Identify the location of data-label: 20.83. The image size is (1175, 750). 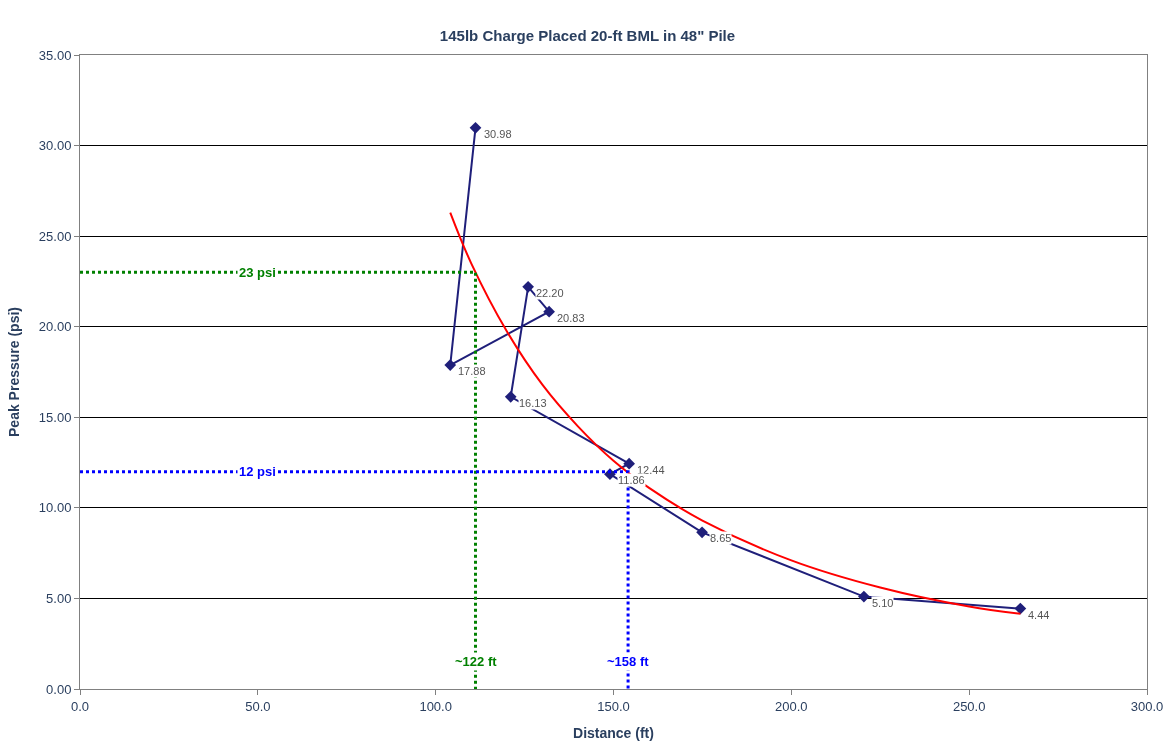
(571, 318).